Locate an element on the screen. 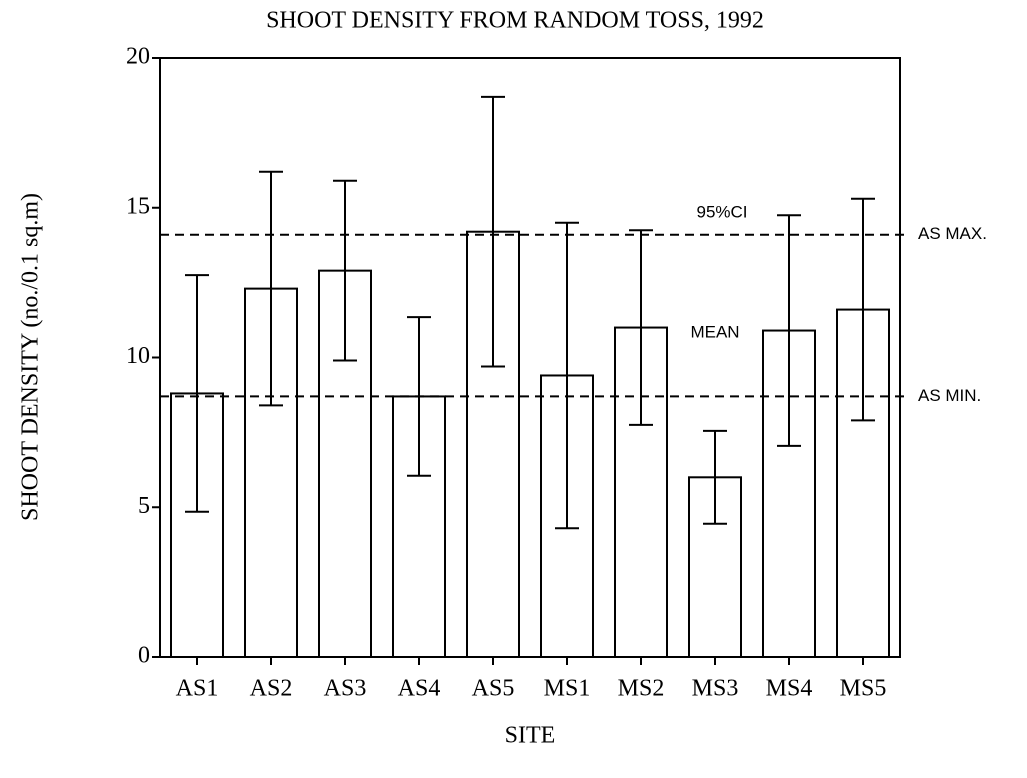 The image size is (1027, 778). y-tick-label: 5 is located at coordinates (144, 506).